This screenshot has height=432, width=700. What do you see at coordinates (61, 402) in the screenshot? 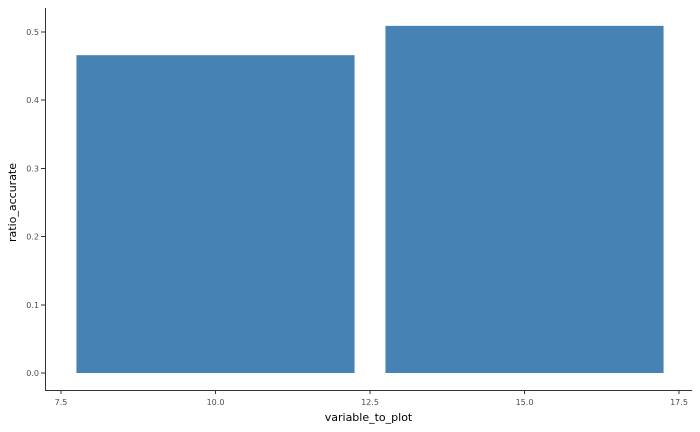
I see `x-tick-label: 7.5` at bounding box center [61, 402].